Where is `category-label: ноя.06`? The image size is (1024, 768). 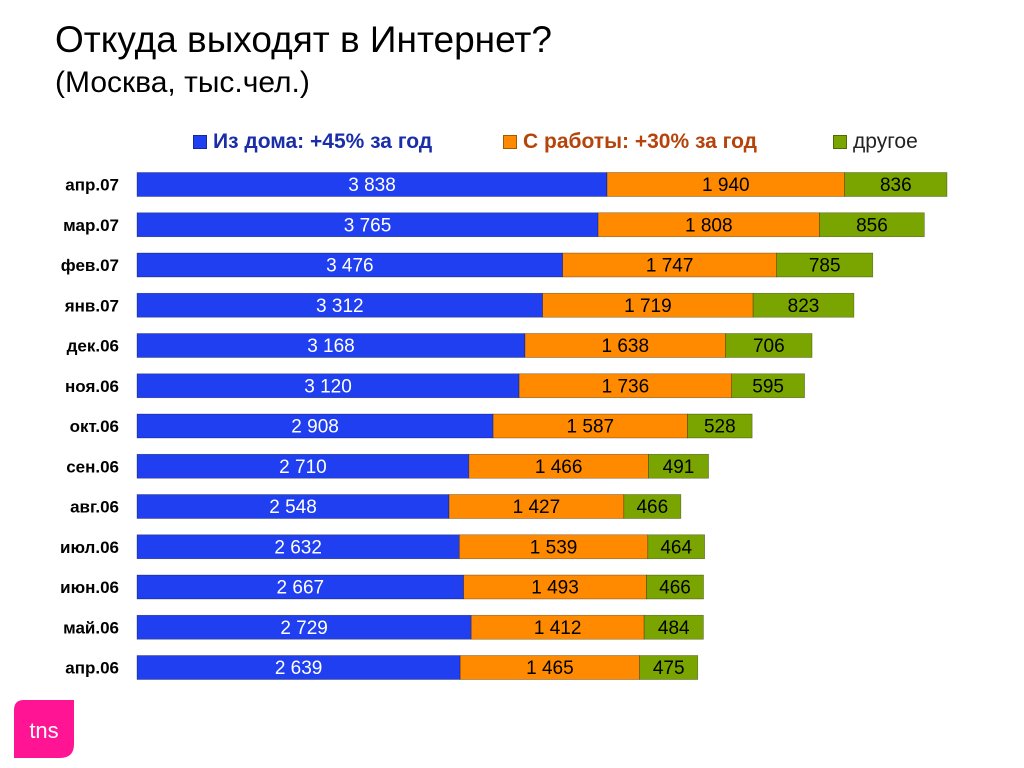
category-label: ноя.06 is located at coordinates (92, 386).